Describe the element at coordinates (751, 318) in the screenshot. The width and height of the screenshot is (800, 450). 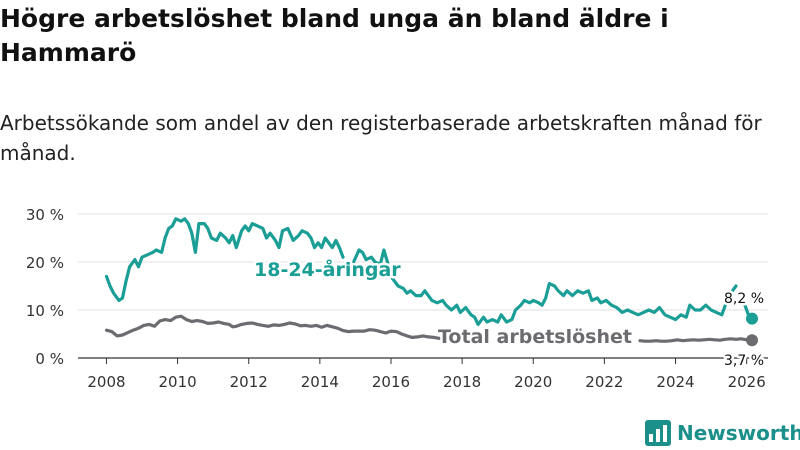
I see `series-end-point-young` at that location.